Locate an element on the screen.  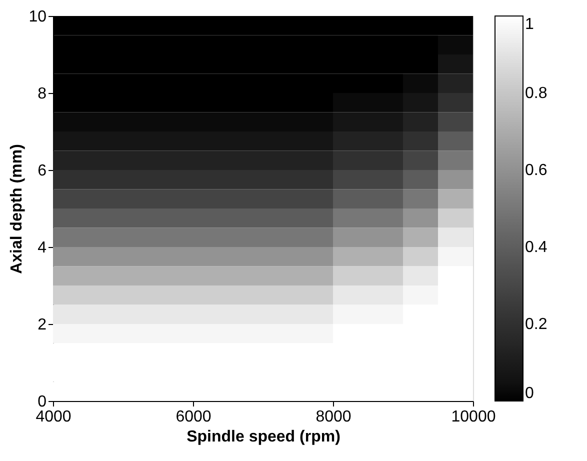
color-bar-label: 0.6 is located at coordinates (536, 170).